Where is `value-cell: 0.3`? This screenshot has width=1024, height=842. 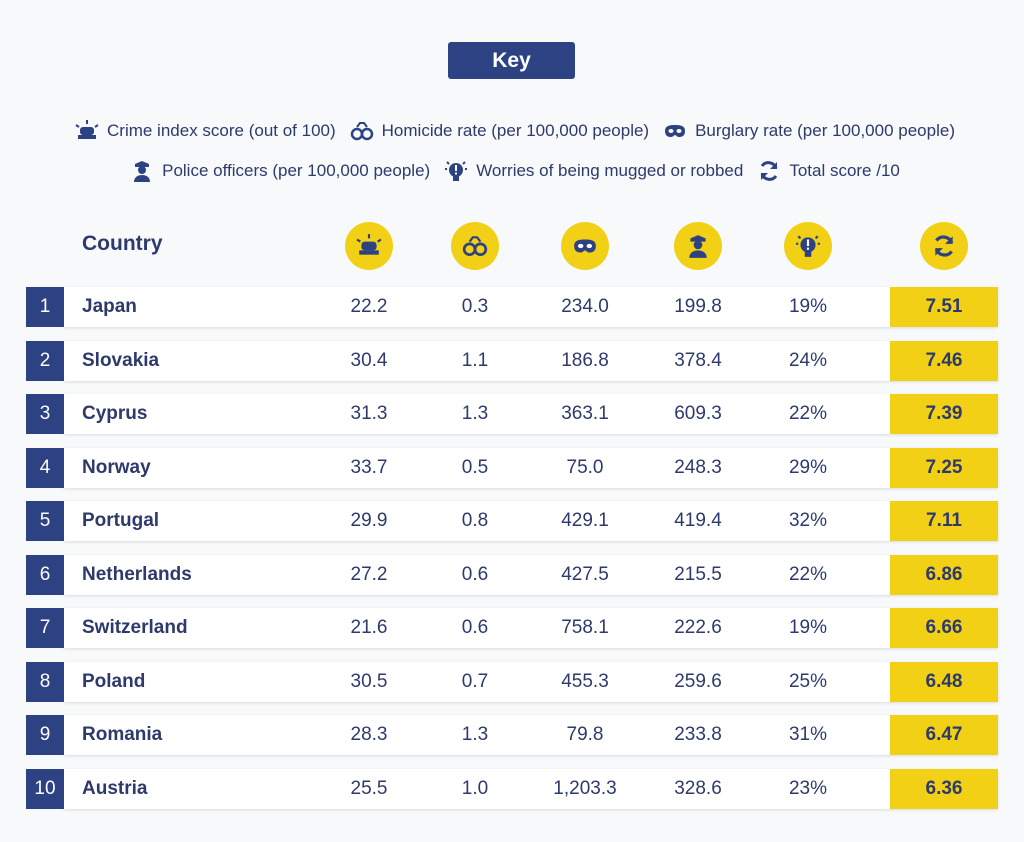
value-cell: 0.3 is located at coordinates (475, 306).